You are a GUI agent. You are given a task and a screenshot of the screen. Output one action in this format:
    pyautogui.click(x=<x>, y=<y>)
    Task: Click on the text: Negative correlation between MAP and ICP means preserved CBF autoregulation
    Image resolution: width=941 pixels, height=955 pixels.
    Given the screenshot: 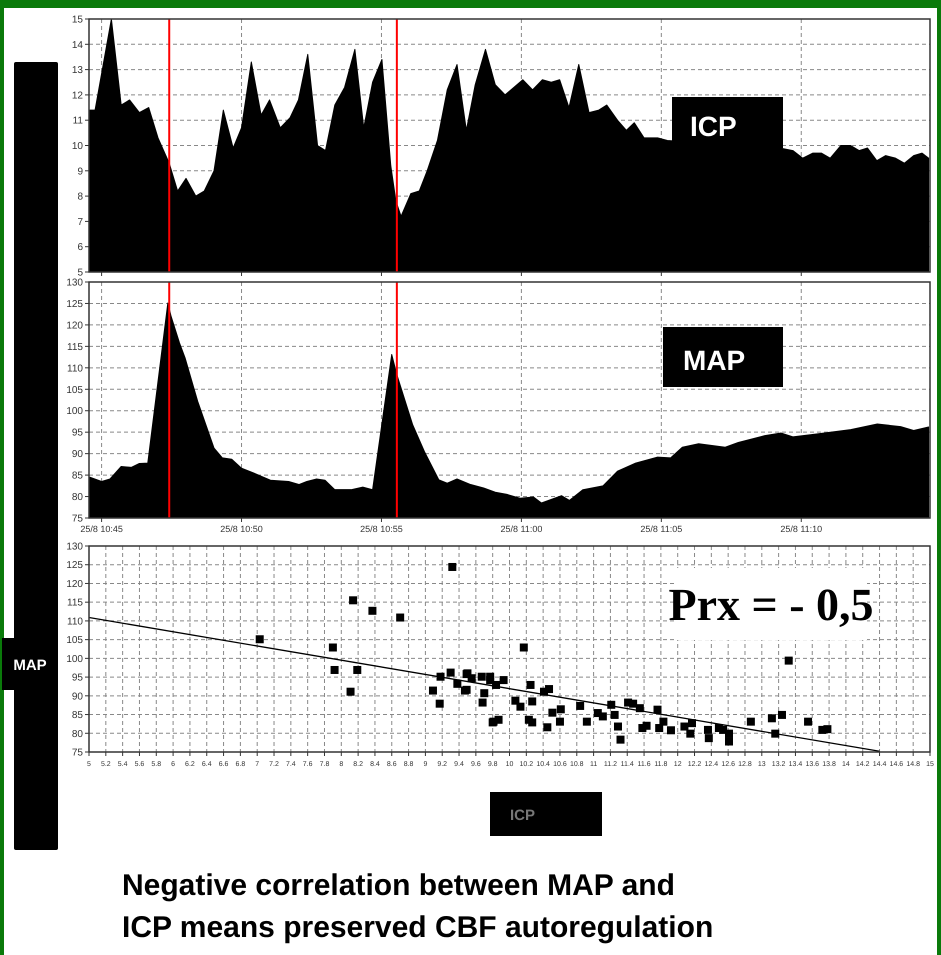 What is the action you would take?
    pyautogui.click(x=418, y=906)
    